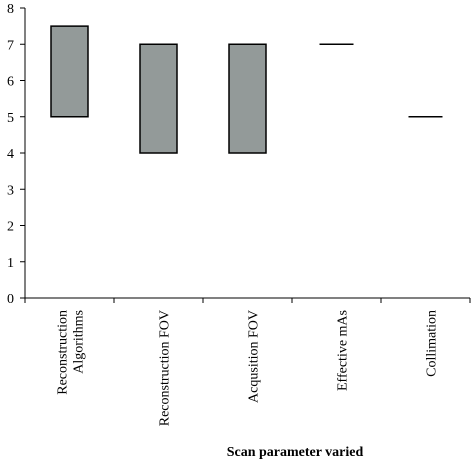 Image resolution: width=474 pixels, height=474 pixels. I want to click on y-axis: 0 1 2 3 4 5 6 7 8, so click(16, 154).